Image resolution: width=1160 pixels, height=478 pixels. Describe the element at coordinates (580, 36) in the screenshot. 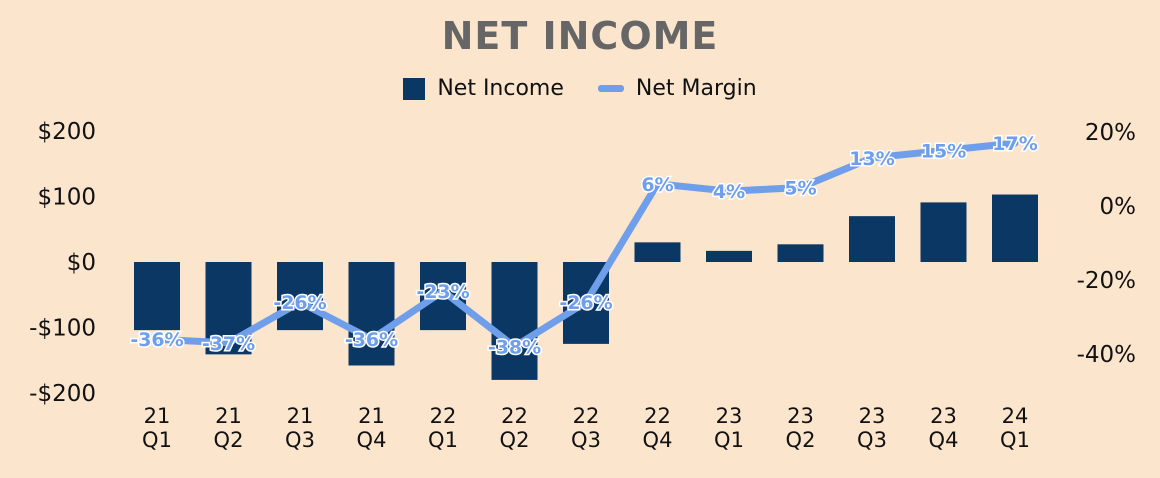

I see `chart-title: NET INCOME` at that location.